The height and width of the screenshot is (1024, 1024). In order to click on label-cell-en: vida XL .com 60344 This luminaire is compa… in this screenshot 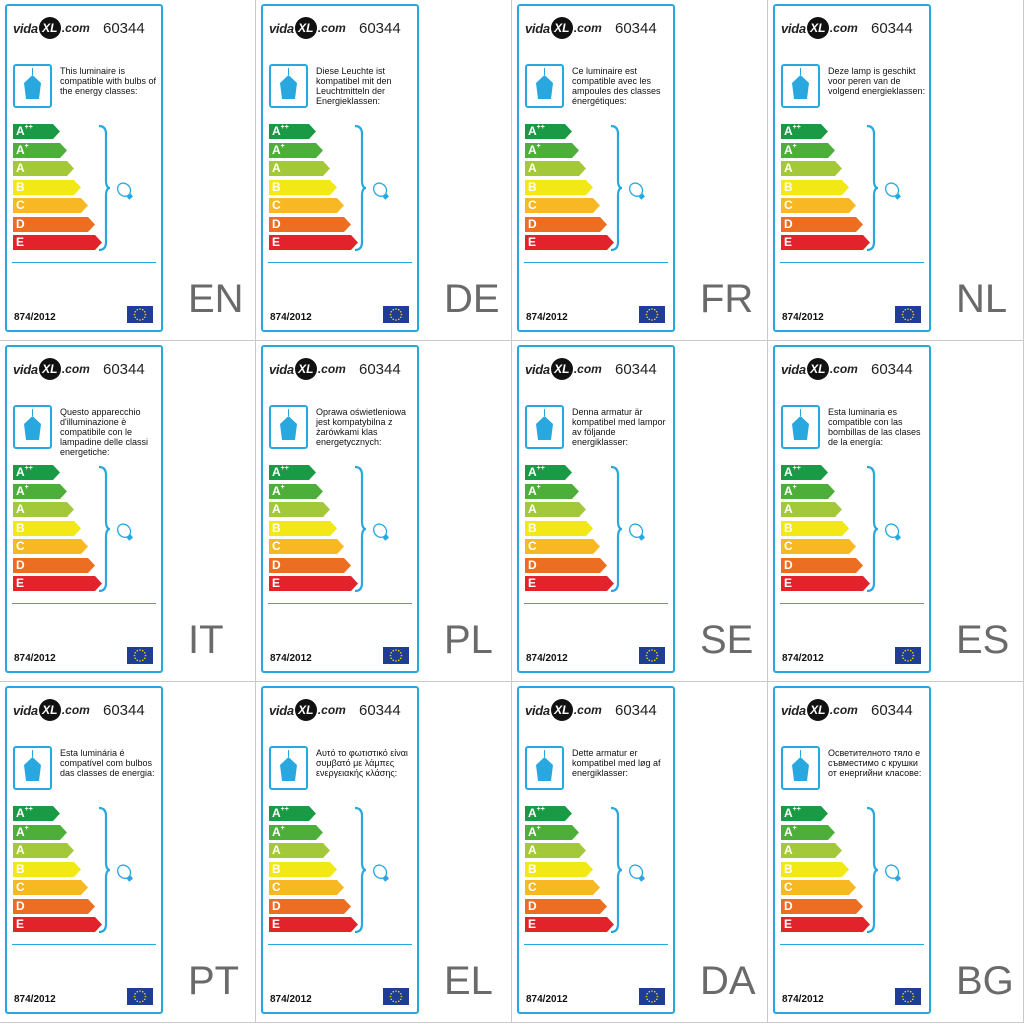, I will do `click(128, 170)`.